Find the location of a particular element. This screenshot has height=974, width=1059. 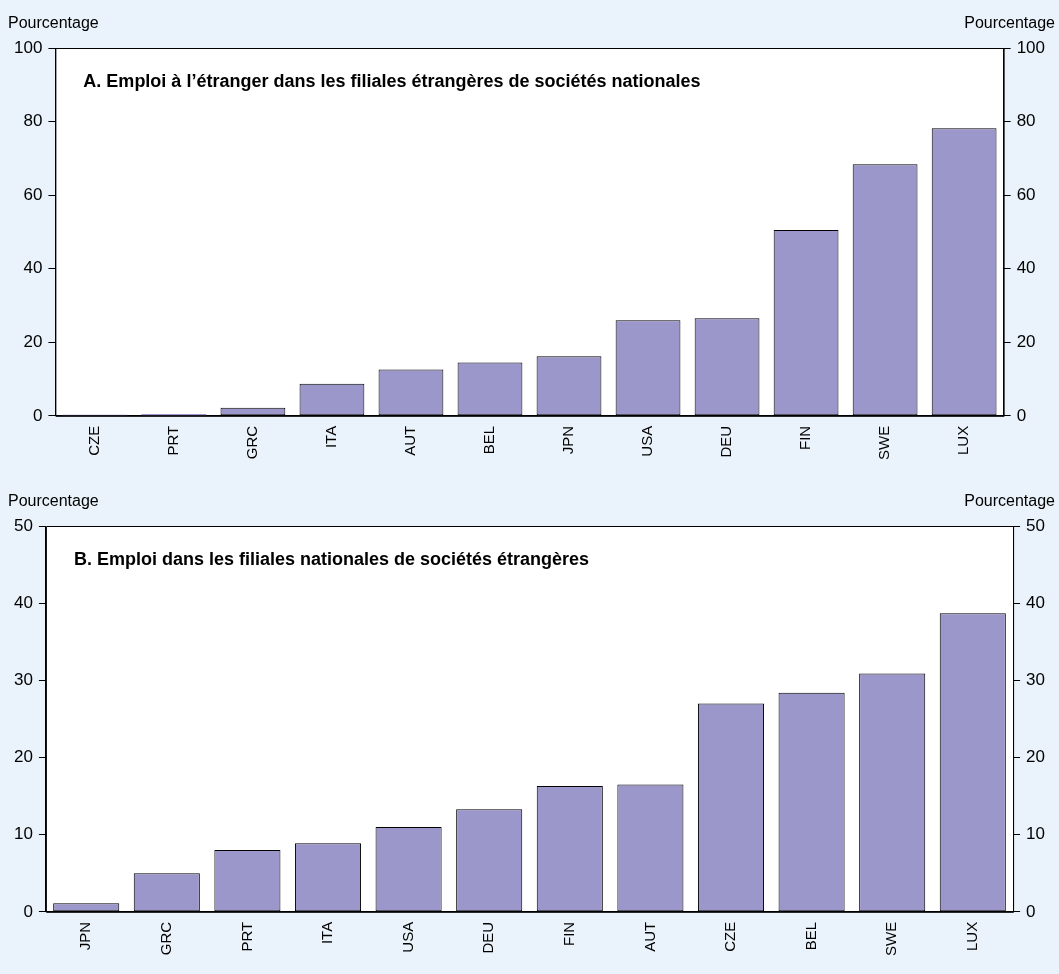

y-tick-label: 50 is located at coordinates (23, 525).